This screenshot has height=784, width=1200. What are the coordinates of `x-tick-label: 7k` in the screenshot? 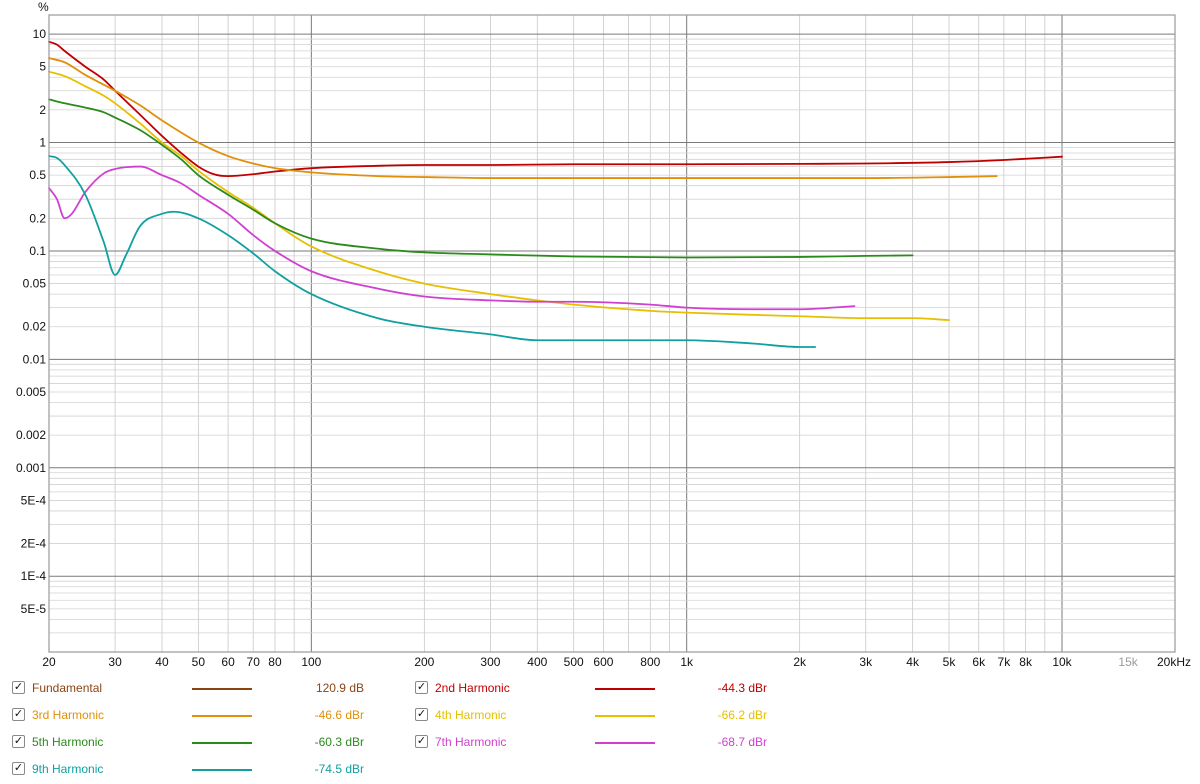 It's located at (1005, 662).